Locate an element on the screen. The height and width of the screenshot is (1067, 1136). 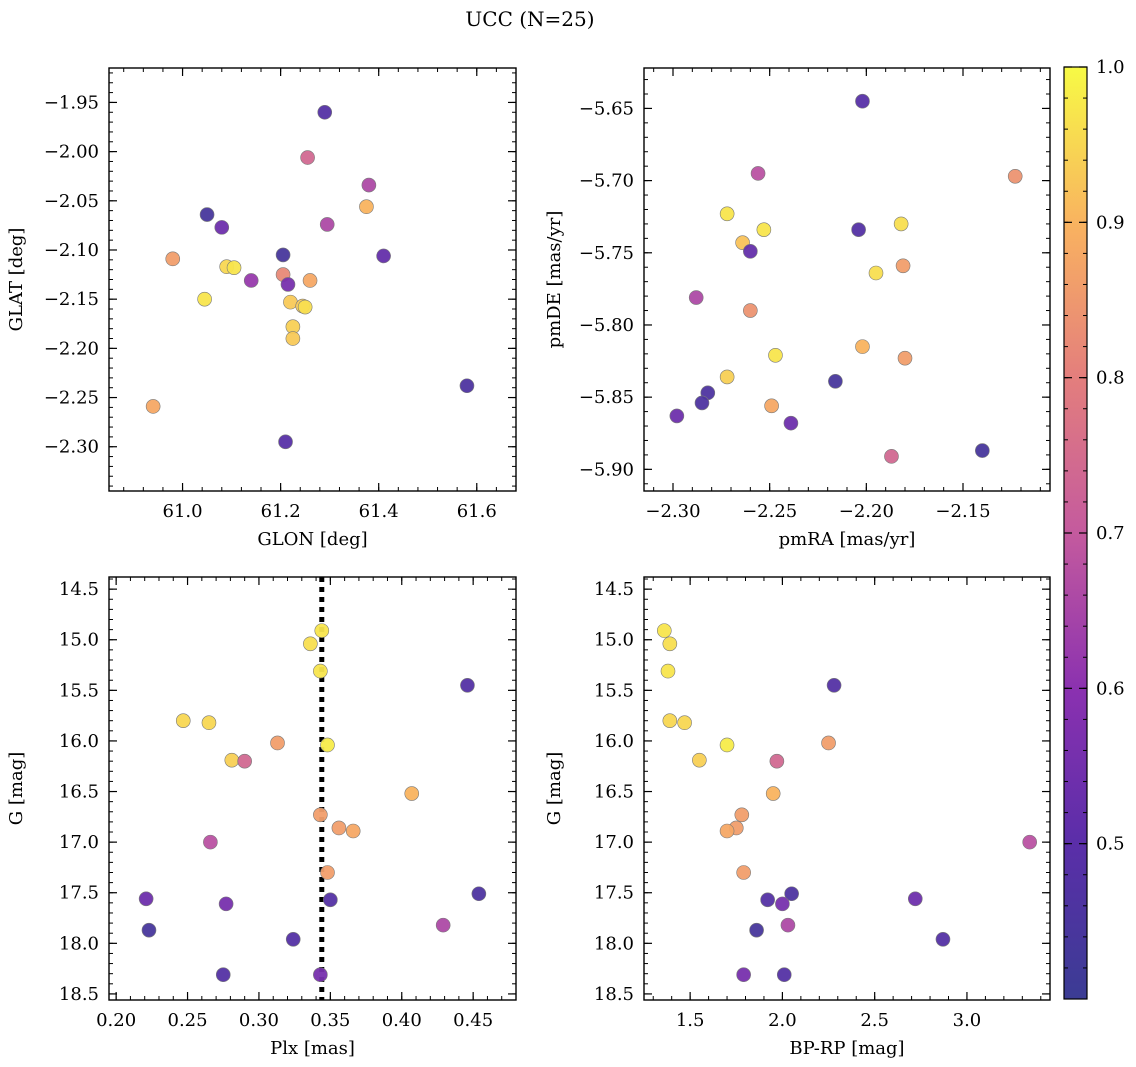
x-tick-label: 2.0 is located at coordinates (782, 1020).